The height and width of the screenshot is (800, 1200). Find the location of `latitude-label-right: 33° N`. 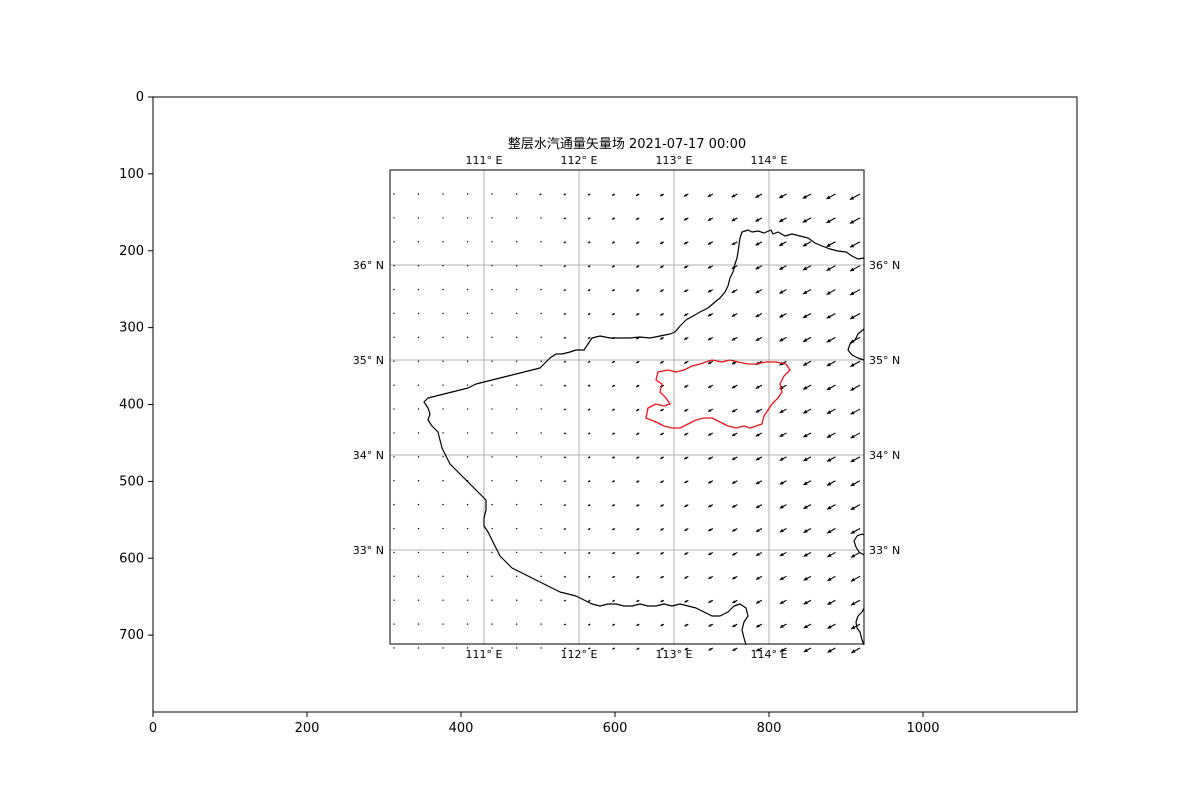

latitude-label-right: 33° N is located at coordinates (884, 550).